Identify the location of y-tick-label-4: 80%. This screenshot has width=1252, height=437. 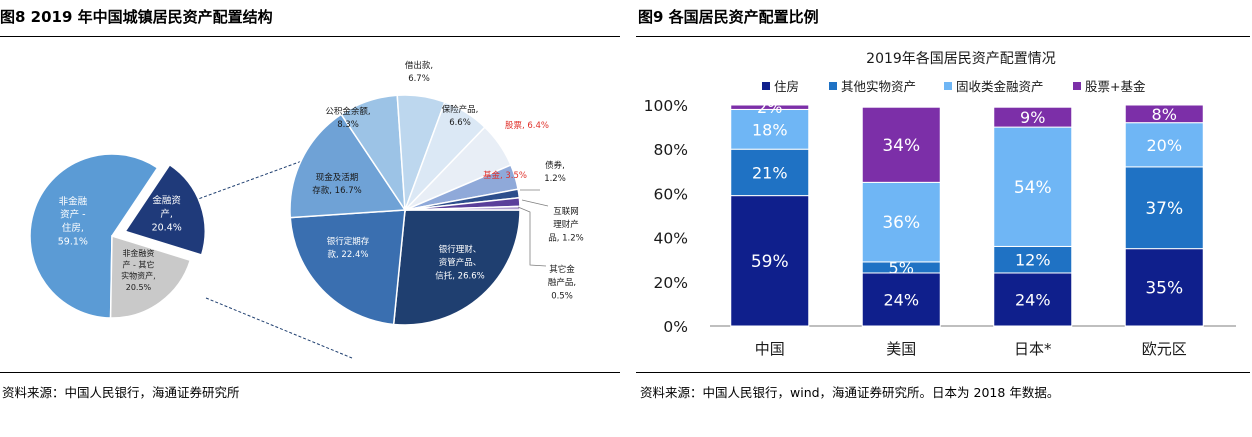
(671, 150).